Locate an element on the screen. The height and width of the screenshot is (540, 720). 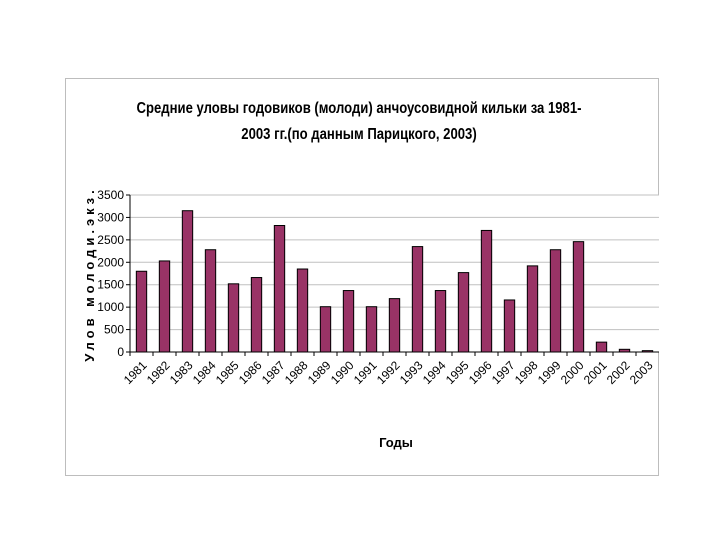
x-tick-label: 1984 is located at coordinates (204, 372).